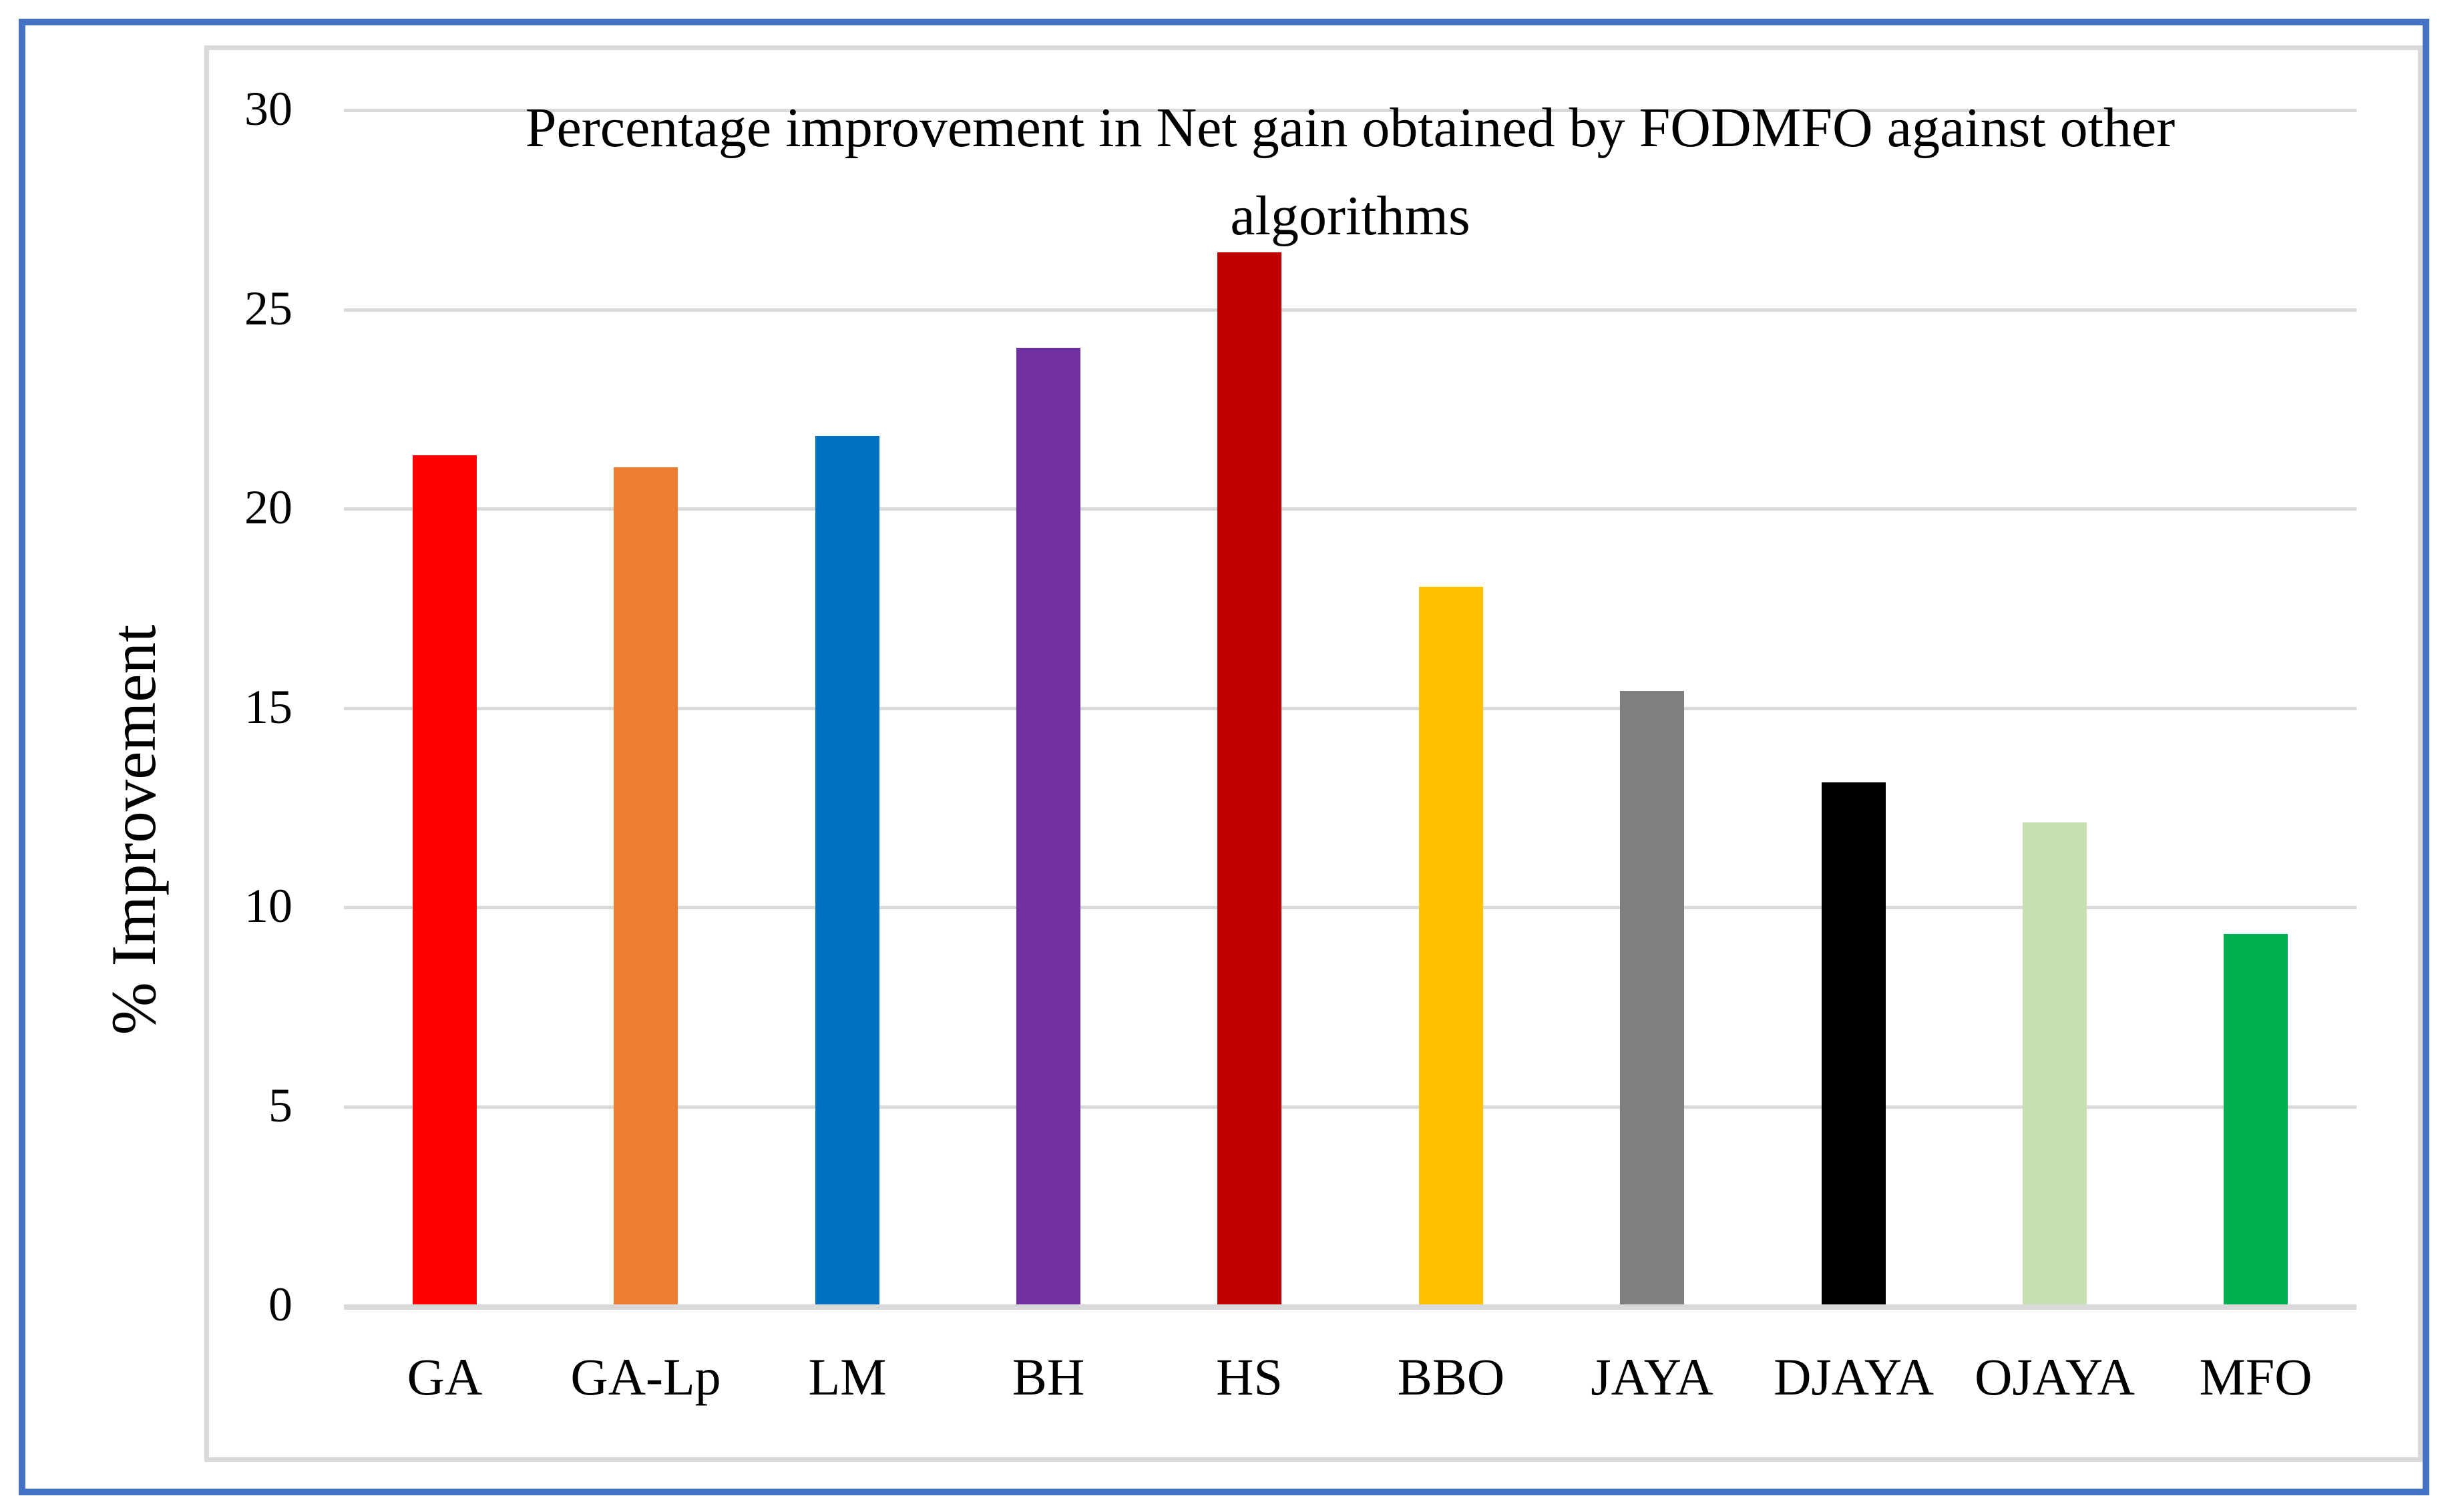 The image size is (2448, 1512). I want to click on bar-MFO, so click(2256, 1119).